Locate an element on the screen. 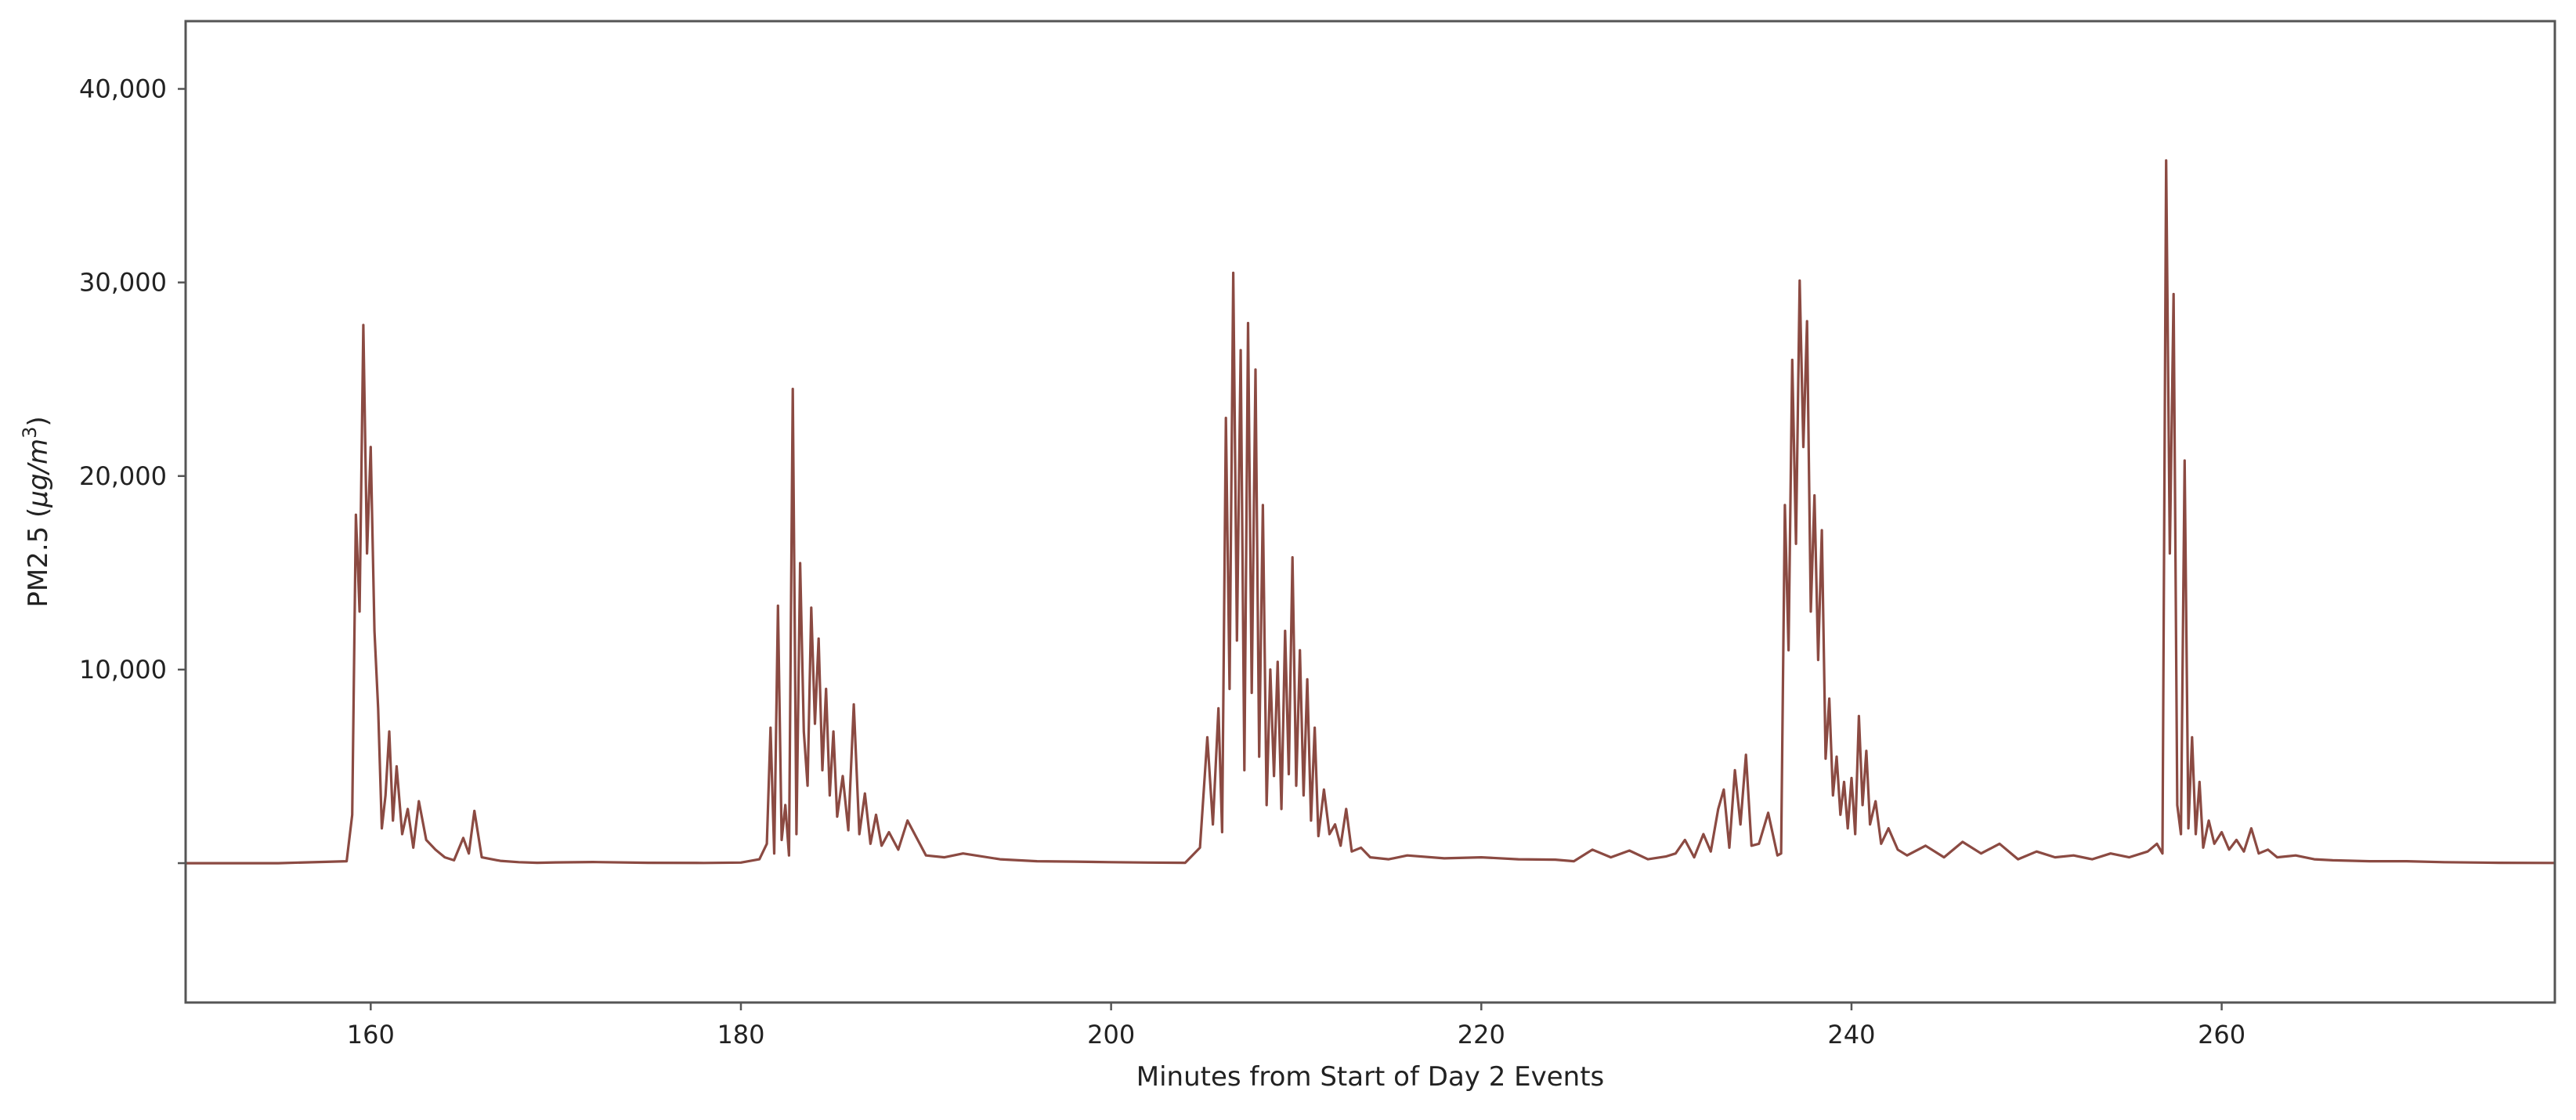 The image size is (2576, 1120). x-tick-label: 180 is located at coordinates (740, 1035).